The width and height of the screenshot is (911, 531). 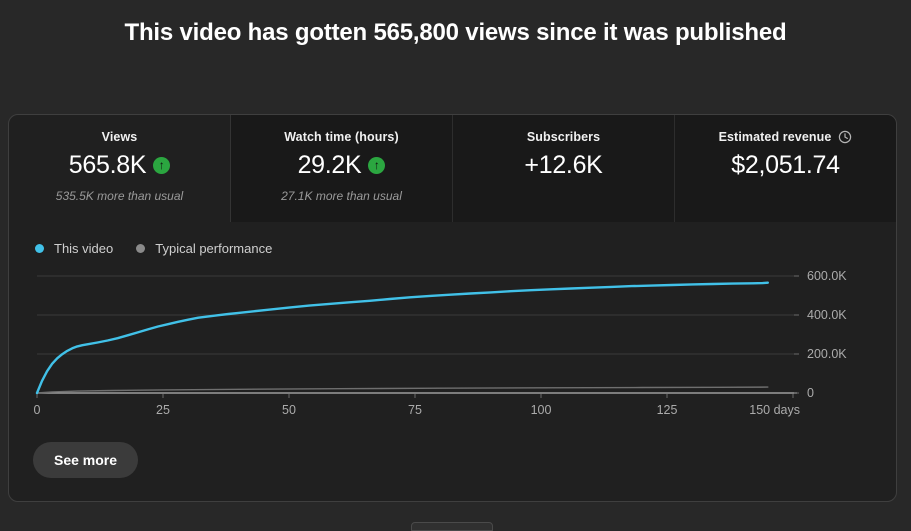 What do you see at coordinates (107, 165) in the screenshot?
I see `tab-value: 565.8K` at bounding box center [107, 165].